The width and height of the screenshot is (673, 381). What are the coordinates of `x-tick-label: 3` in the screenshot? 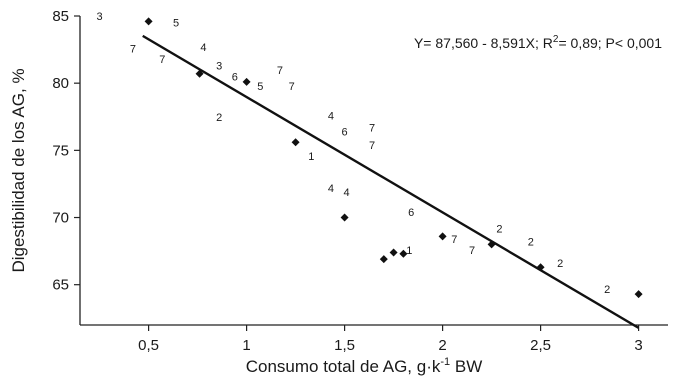 It's located at (638, 345).